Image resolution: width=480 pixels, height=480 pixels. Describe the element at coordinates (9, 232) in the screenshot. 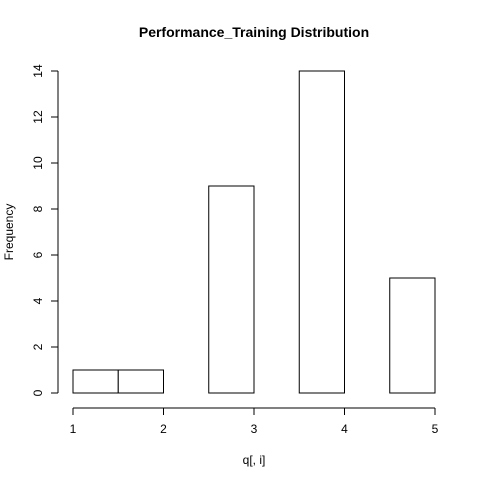

I see `y-axis-label: Frequency` at that location.